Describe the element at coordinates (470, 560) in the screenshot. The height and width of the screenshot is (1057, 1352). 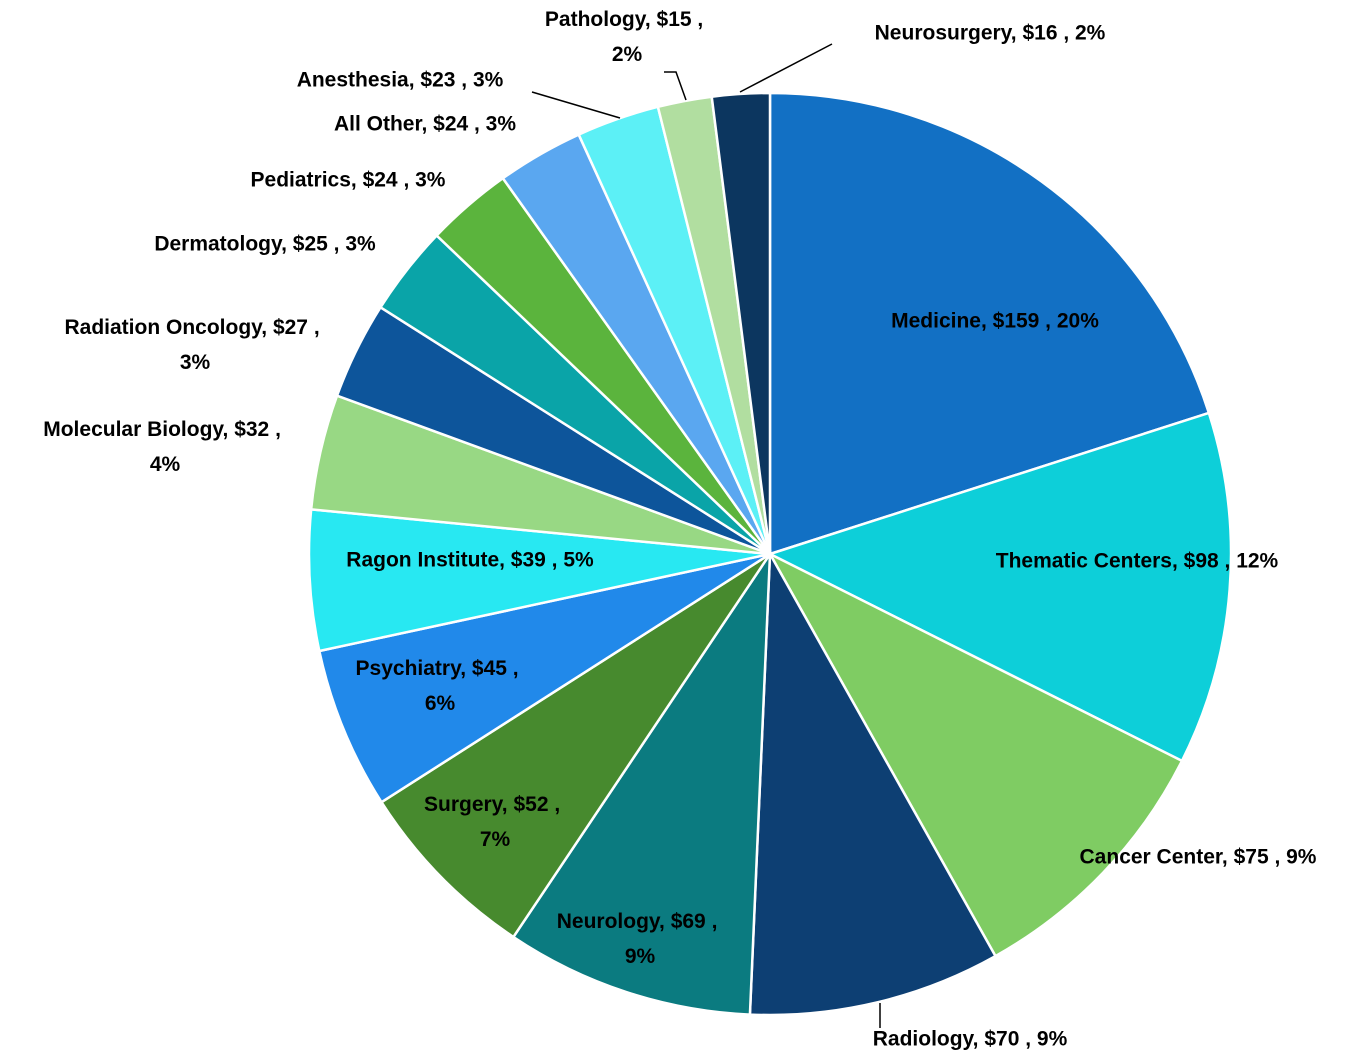
I see `data-label: Ragon Institute, $39 , 5%` at that location.